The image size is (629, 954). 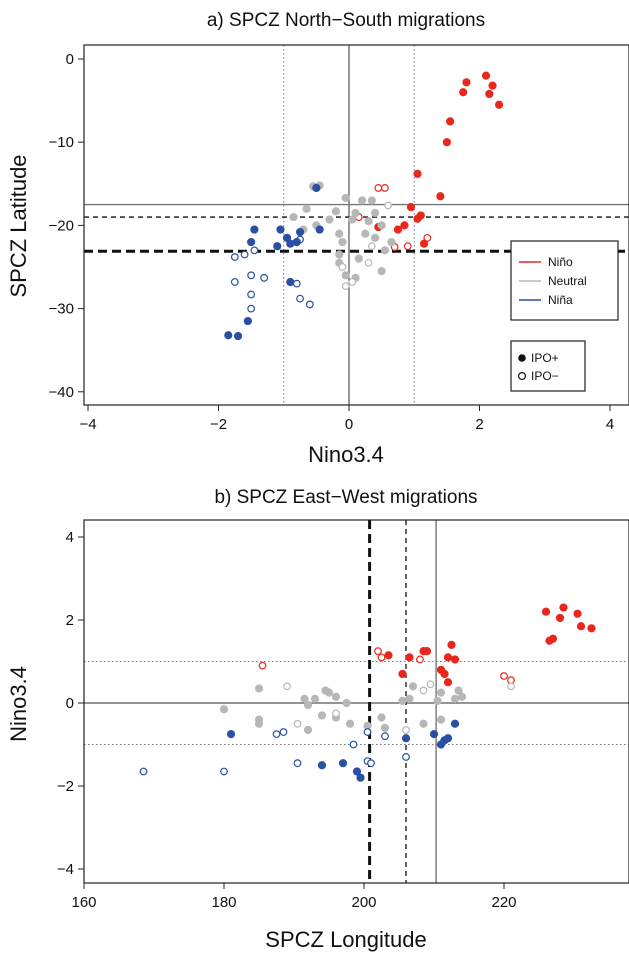 I want to click on legend-neutral-label: Neutral, so click(x=567, y=281).